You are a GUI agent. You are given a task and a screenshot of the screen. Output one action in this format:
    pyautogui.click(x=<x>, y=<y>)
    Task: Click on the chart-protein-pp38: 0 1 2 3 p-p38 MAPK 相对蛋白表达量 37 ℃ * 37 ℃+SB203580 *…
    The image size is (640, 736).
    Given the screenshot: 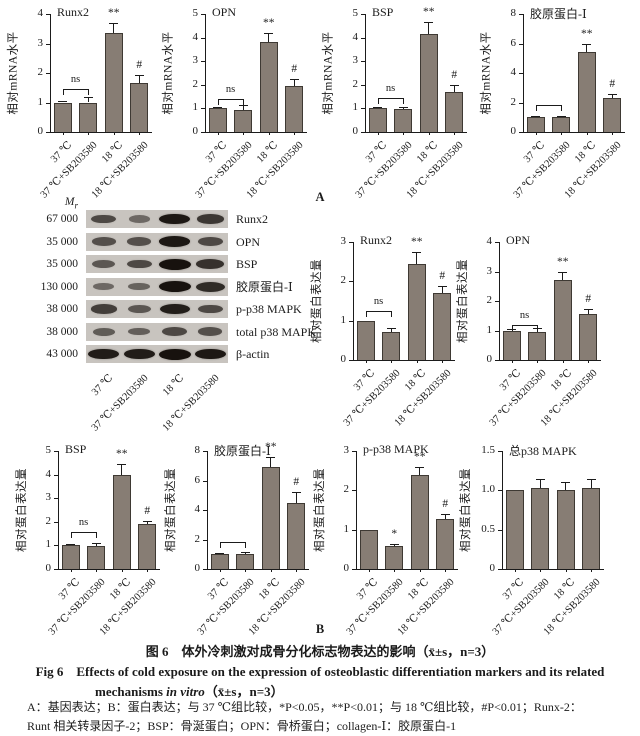 What is the action you would take?
    pyautogui.click(x=386, y=537)
    